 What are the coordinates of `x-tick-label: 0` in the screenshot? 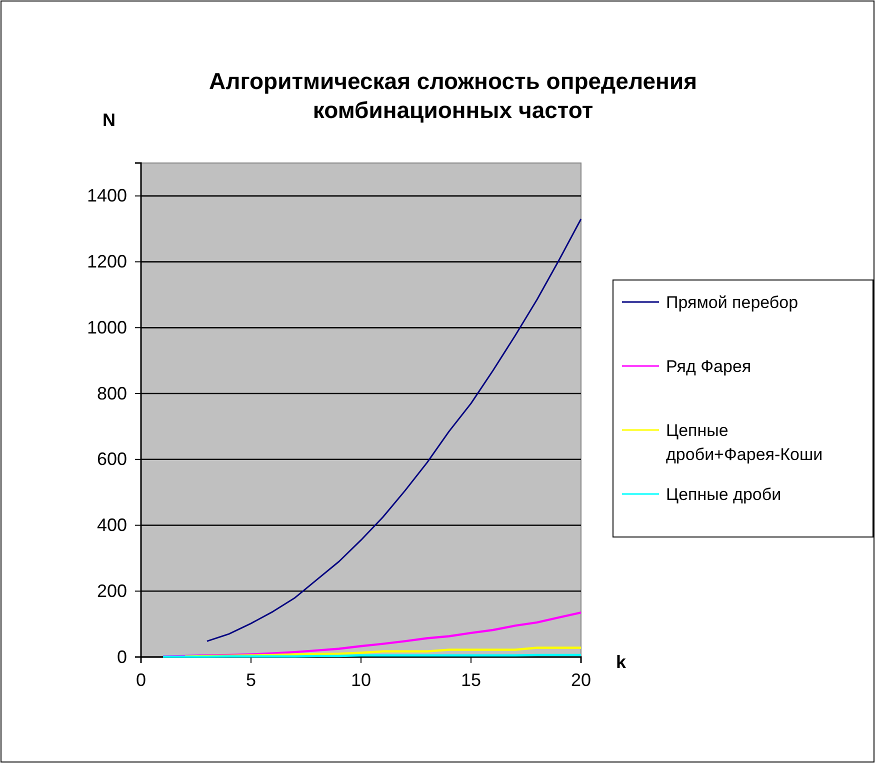 It's located at (141, 680).